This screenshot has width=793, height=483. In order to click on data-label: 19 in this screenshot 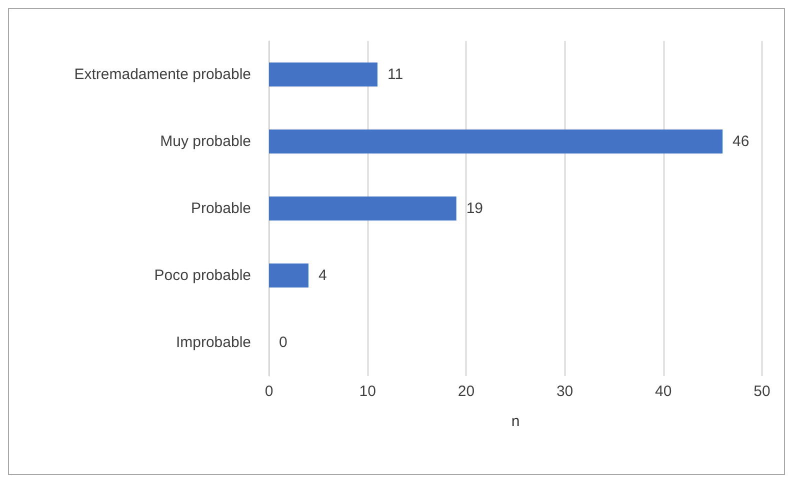, I will do `click(475, 208)`.